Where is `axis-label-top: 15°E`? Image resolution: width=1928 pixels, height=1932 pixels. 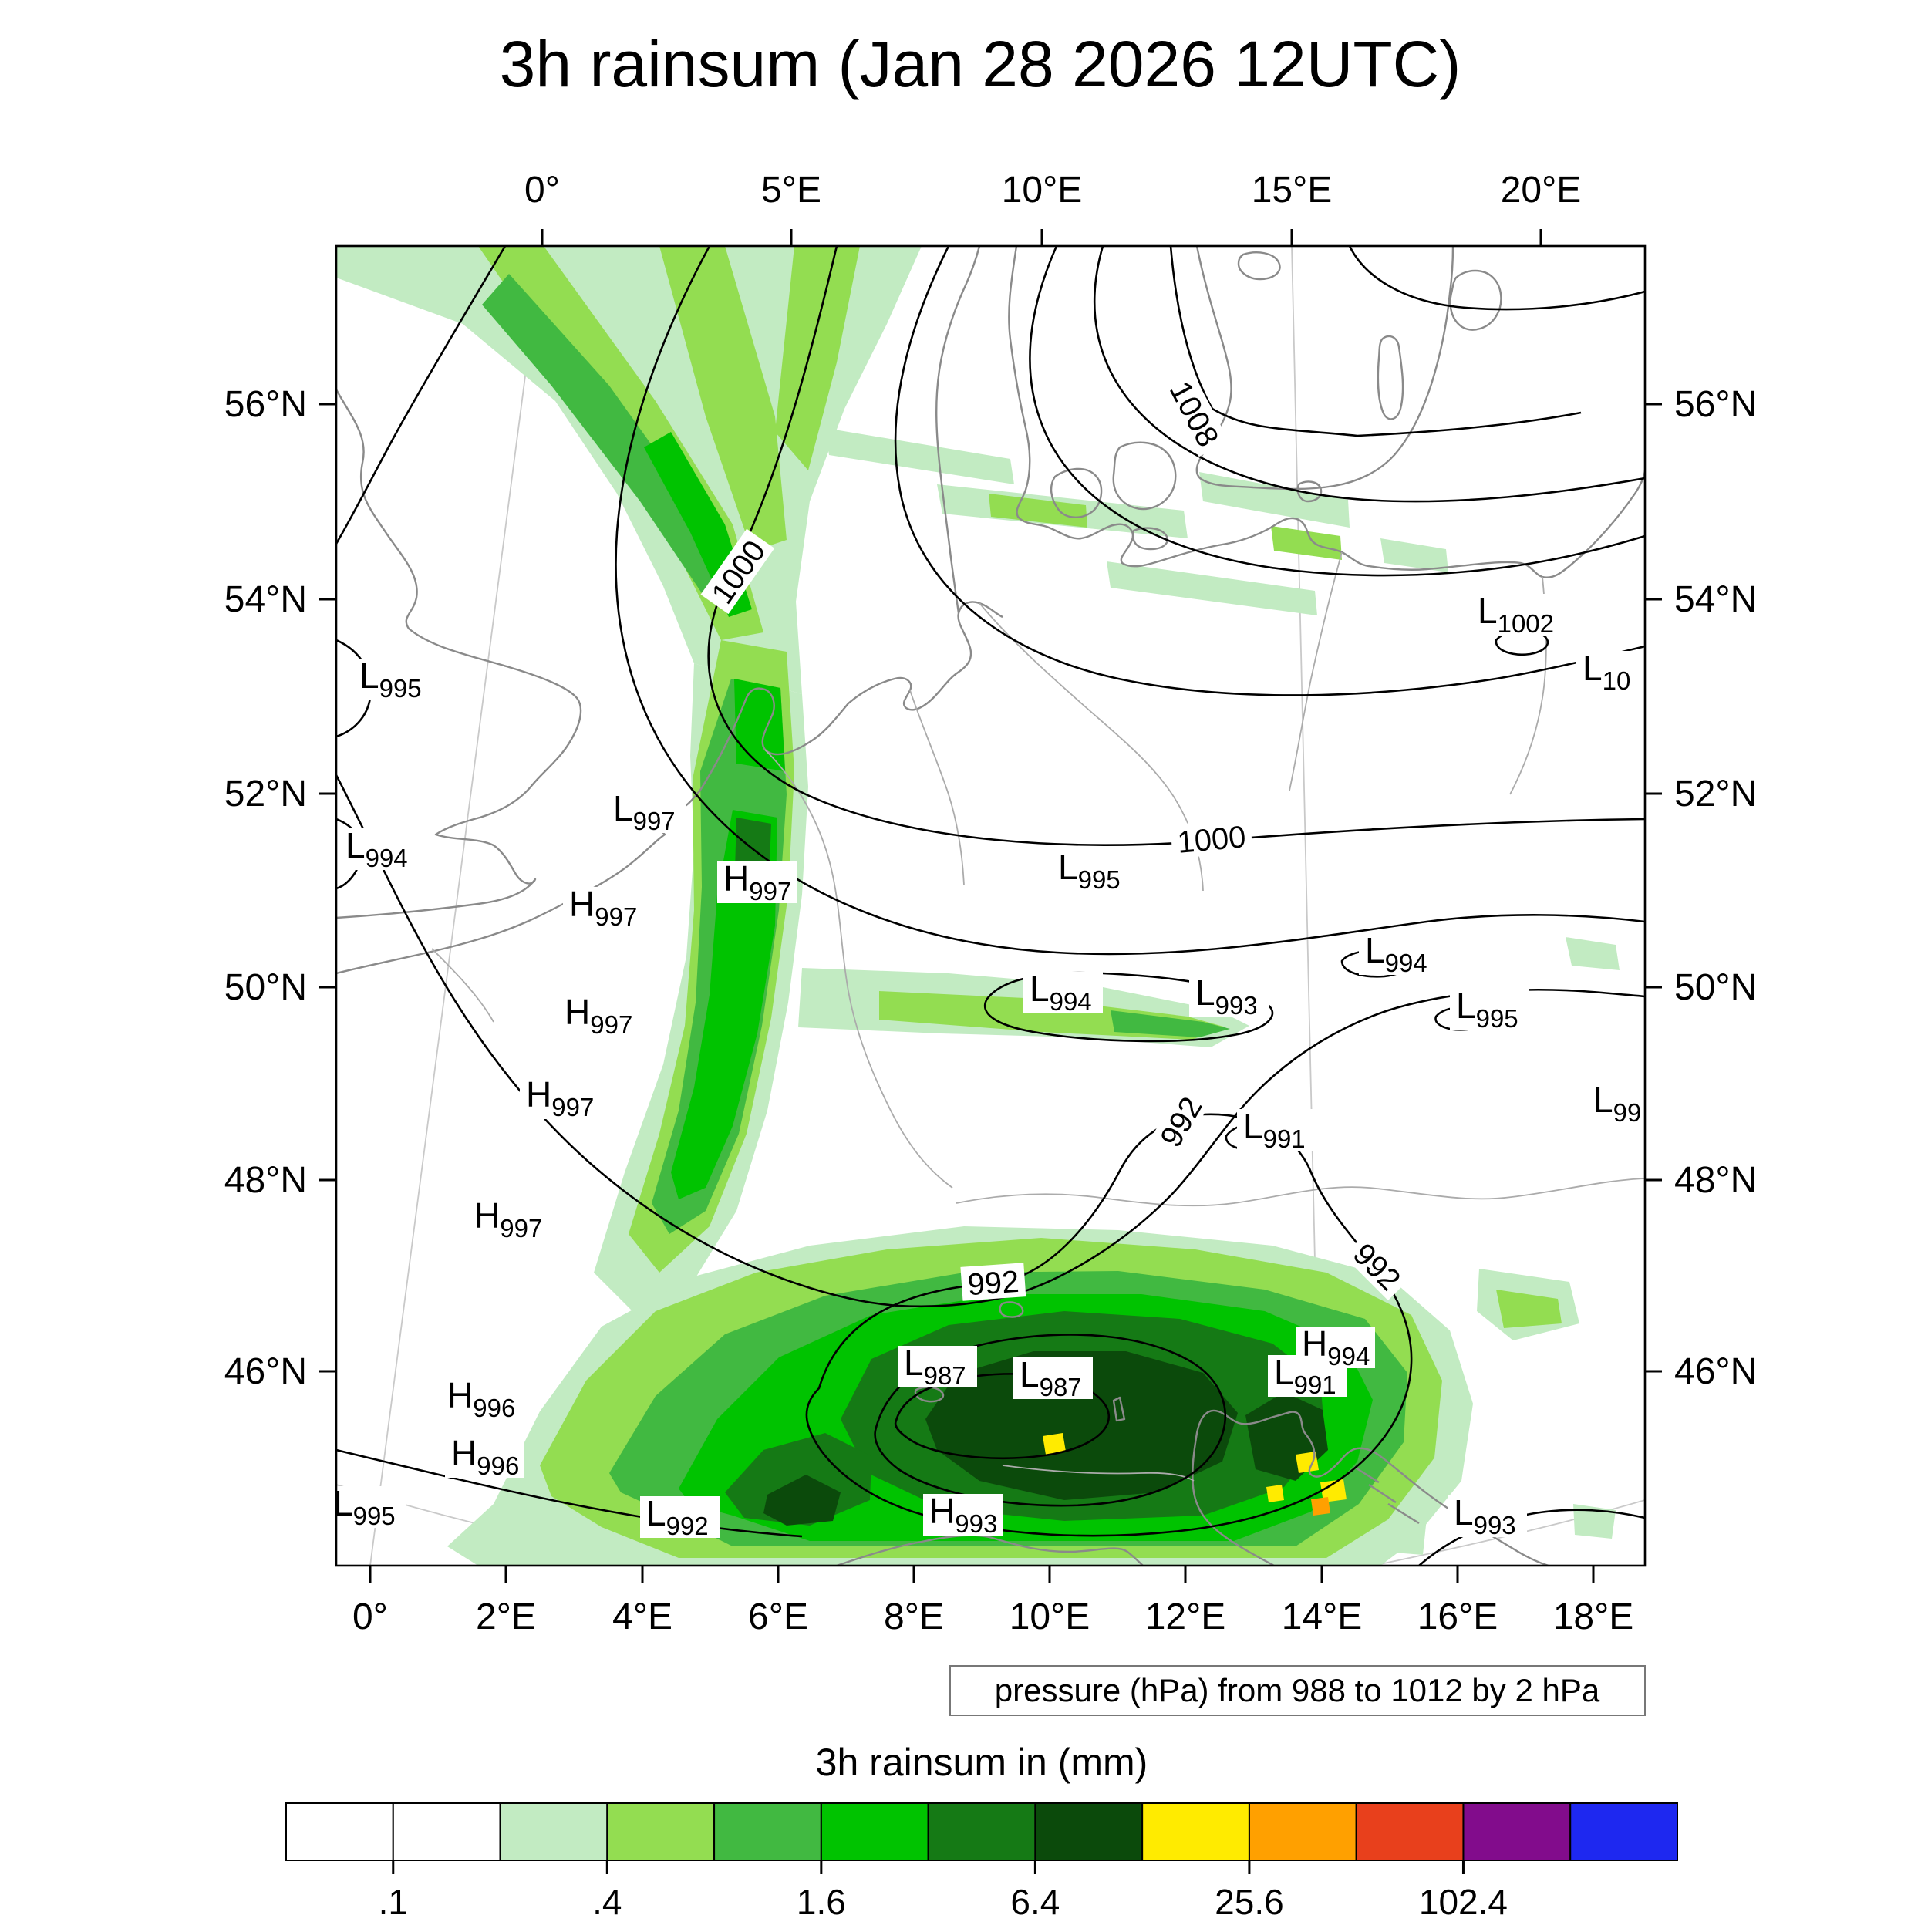
axis-label-top: 15°E is located at coordinates (1292, 190).